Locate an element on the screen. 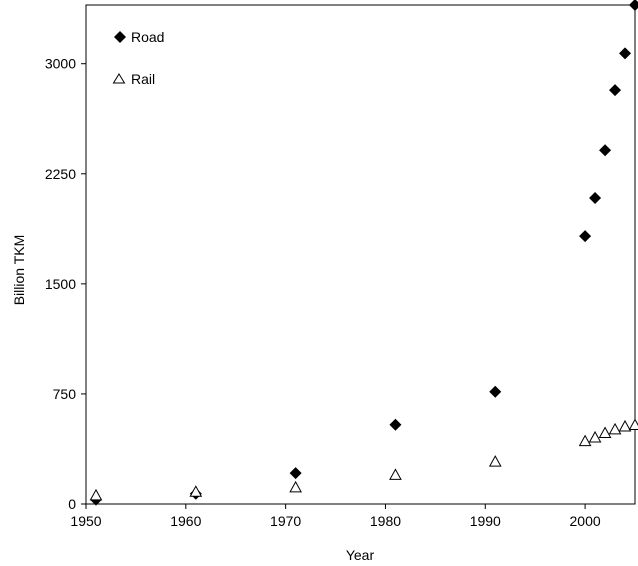 Image resolution: width=638 pixels, height=566 pixels. x-tick-label: 1960 is located at coordinates (185, 521).